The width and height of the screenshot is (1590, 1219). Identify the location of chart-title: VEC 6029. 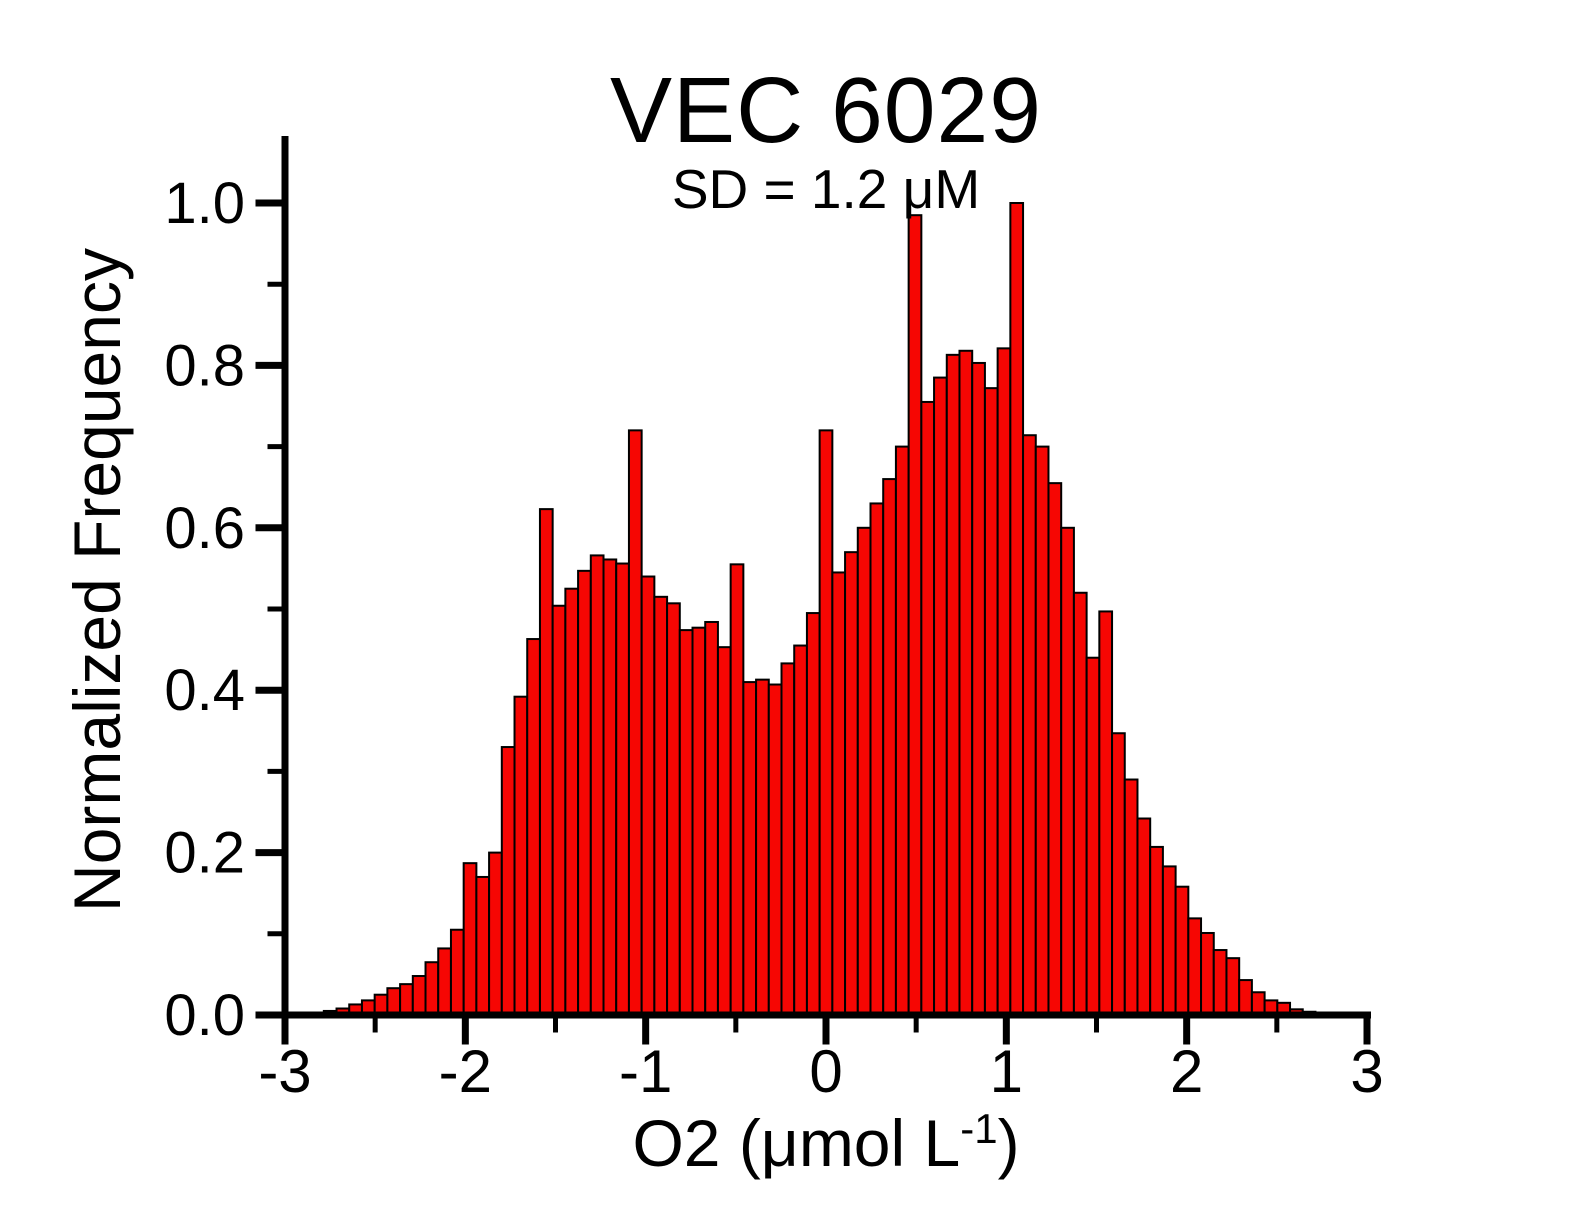
(826, 110).